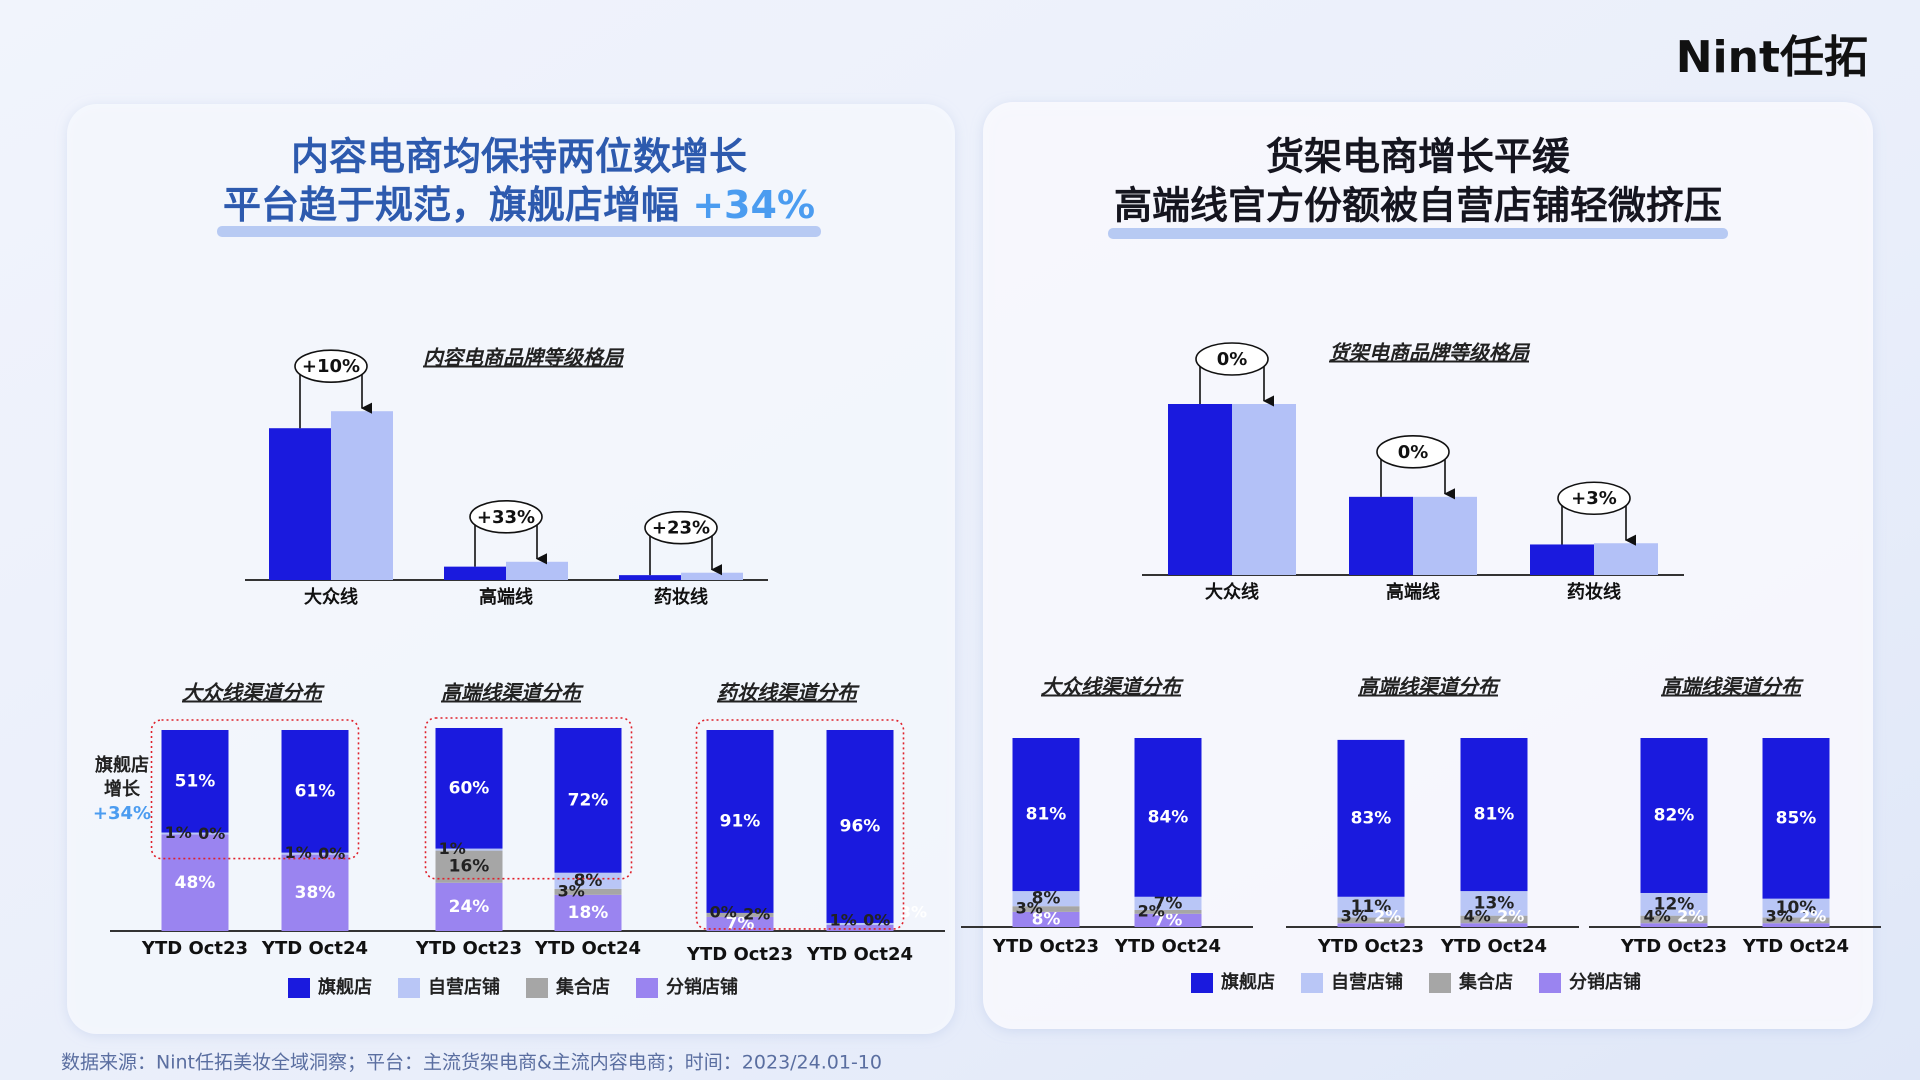  I want to click on panel-title: 内容电商均保持两位数增长, so click(519, 157).